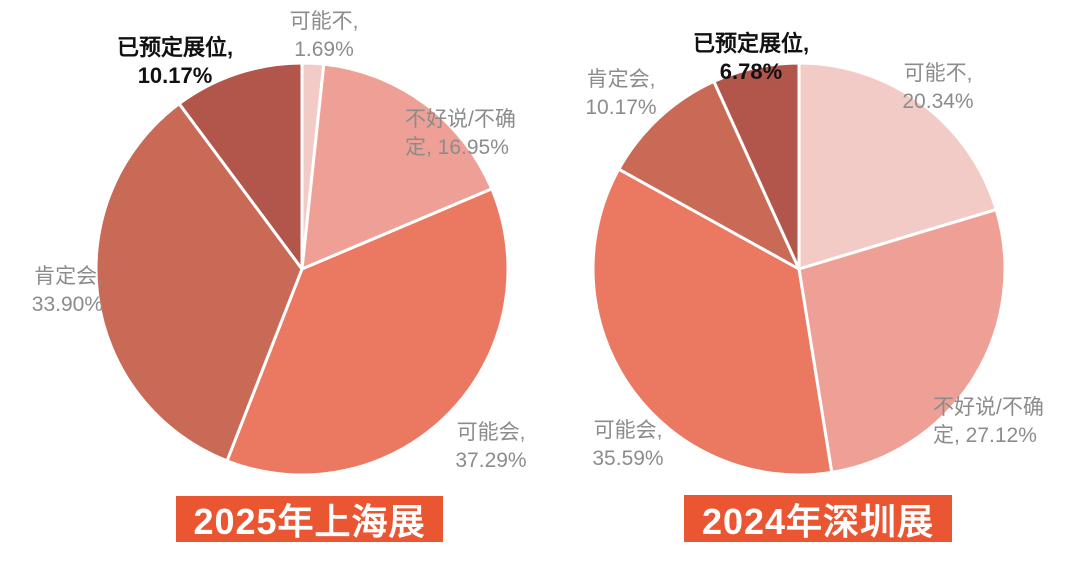 This screenshot has height=577, width=1080. Describe the element at coordinates (309, 519) in the screenshot. I see `left-chart-title-banner: 2025年上海展` at that location.